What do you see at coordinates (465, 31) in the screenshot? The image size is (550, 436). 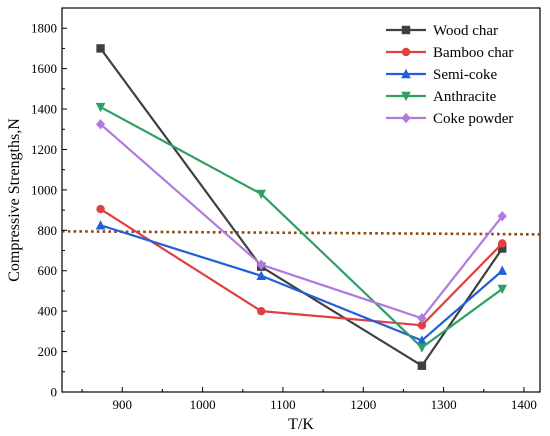 I see `legend-label: Wood char` at bounding box center [465, 31].